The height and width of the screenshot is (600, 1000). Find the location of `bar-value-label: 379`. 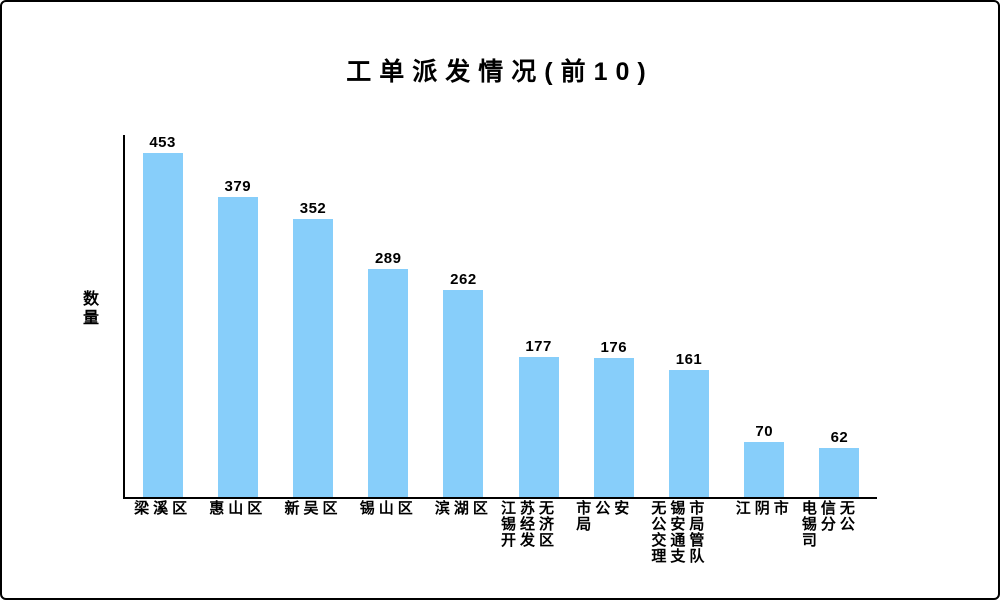

bar-value-label: 379 is located at coordinates (238, 186).